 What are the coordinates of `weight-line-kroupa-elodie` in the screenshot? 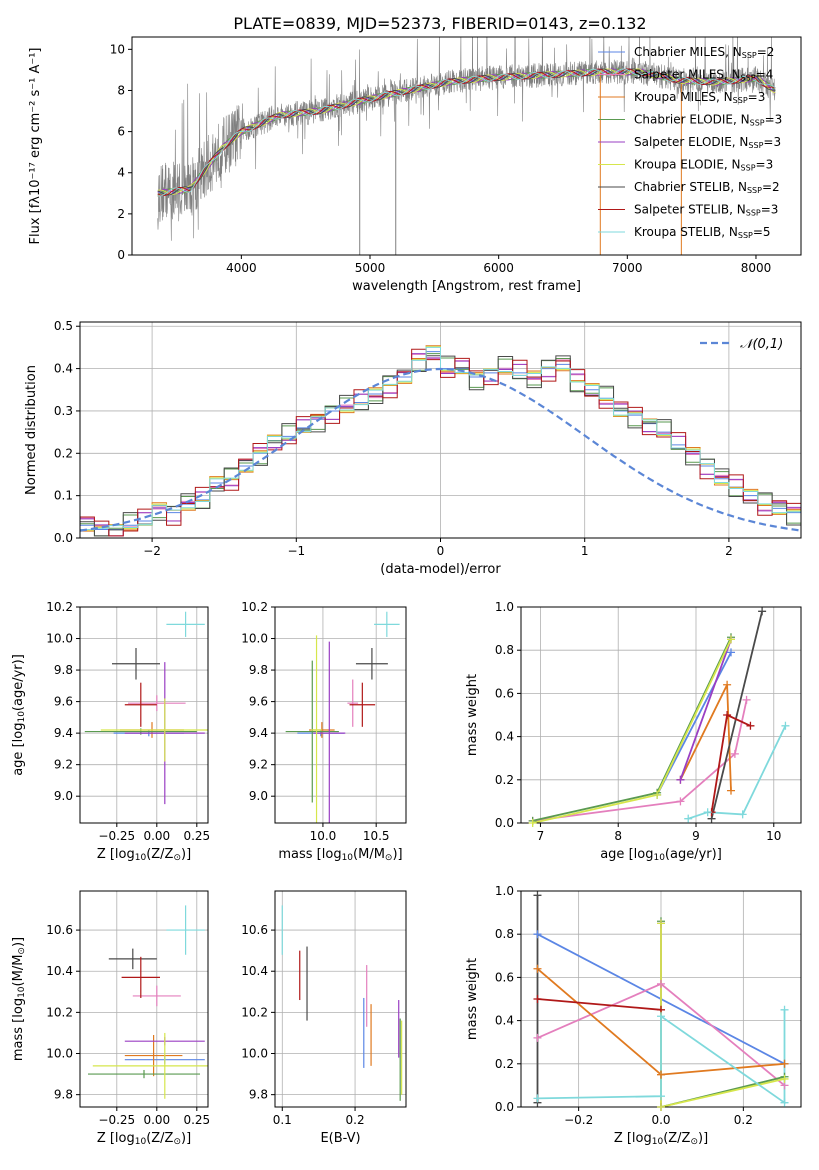 It's located at (722, 1015).